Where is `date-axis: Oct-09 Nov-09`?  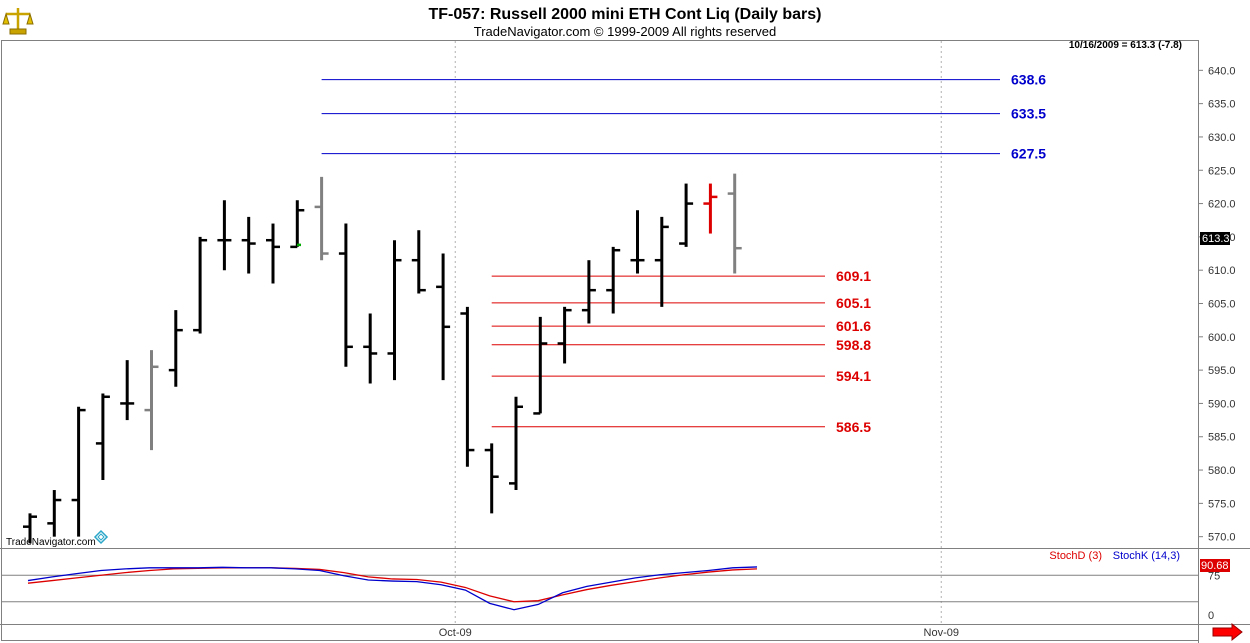
date-axis: Oct-09 Nov-09 is located at coordinates (699, 633).